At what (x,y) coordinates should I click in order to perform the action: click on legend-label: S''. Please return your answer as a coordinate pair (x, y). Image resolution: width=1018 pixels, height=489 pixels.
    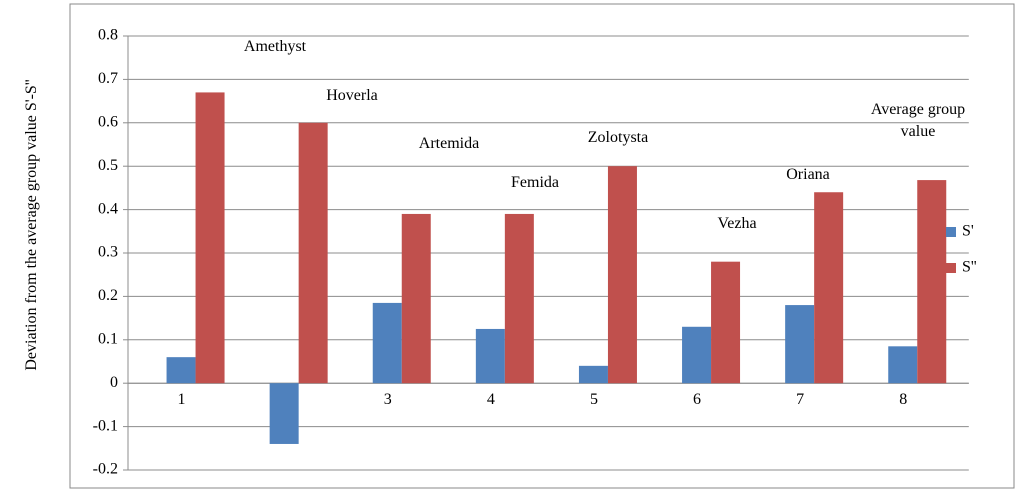
    Looking at the image, I should click on (969, 267).